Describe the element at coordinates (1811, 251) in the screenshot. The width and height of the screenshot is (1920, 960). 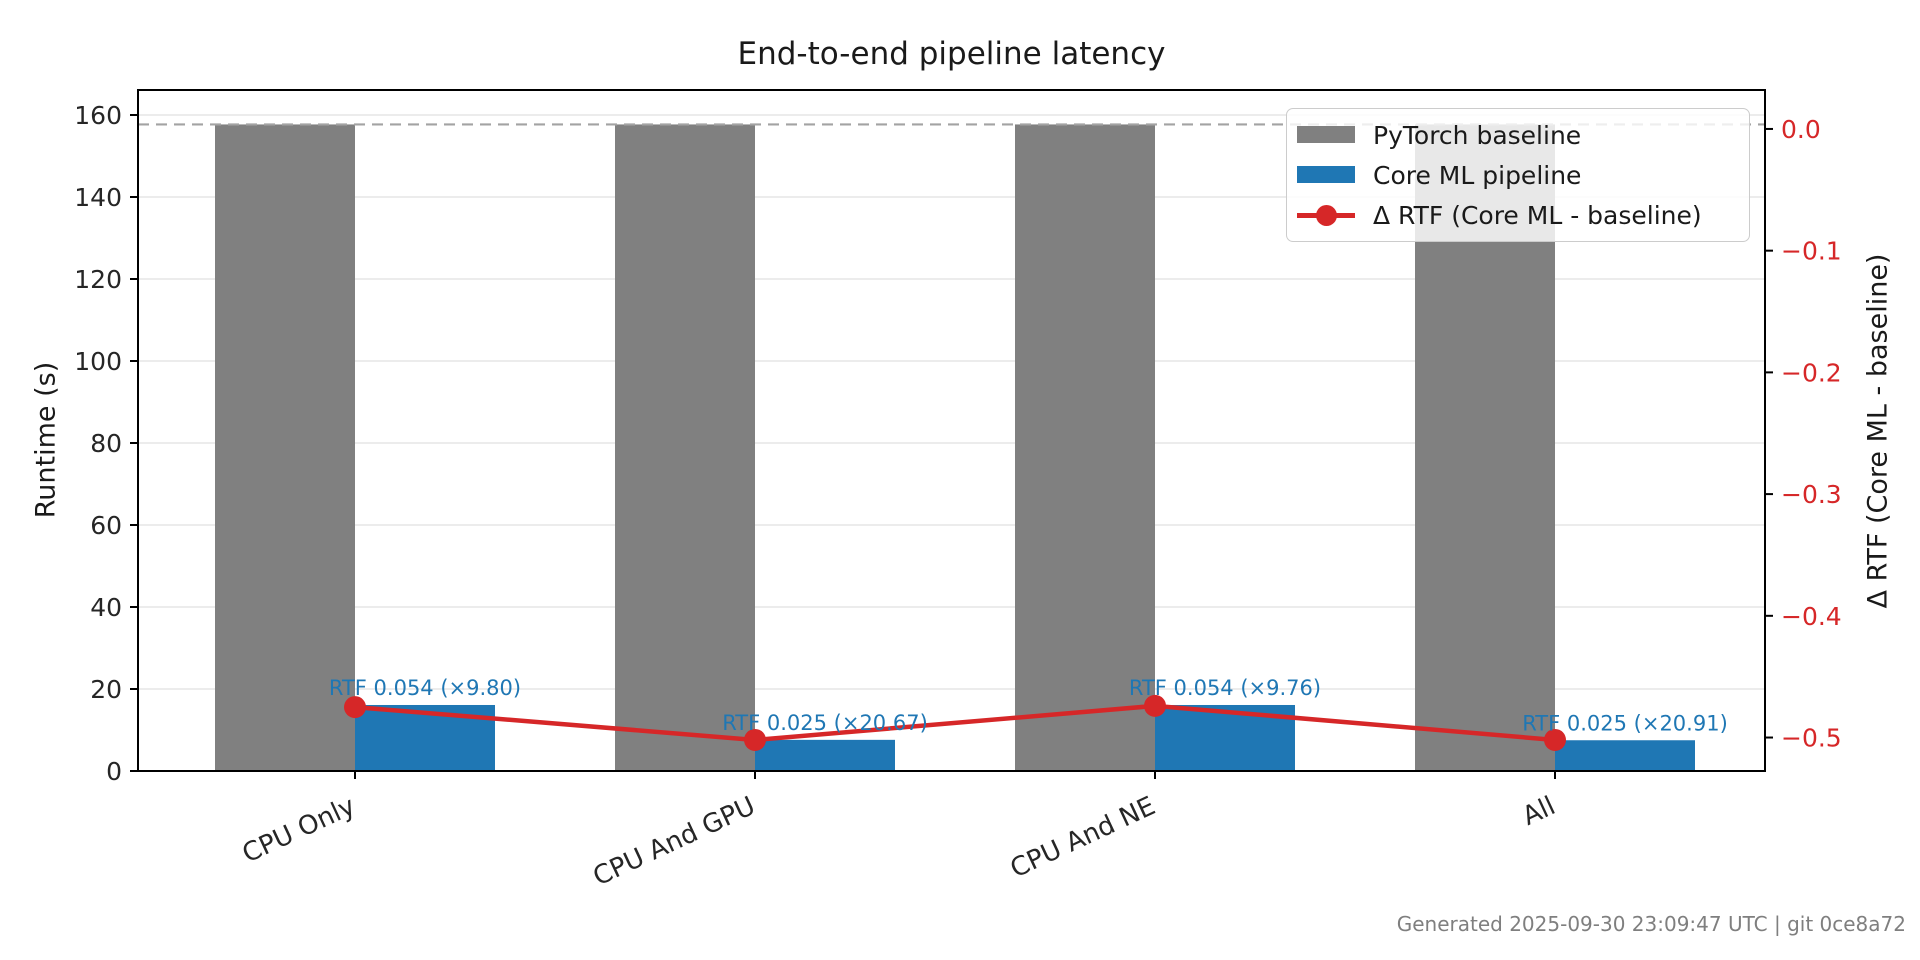
I see `y-tick-label-right: −0.1` at that location.